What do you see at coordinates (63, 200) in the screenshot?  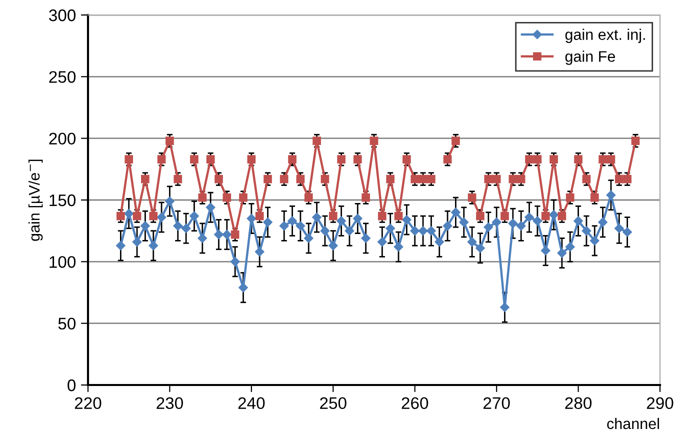 I see `y-tick-label: 150` at bounding box center [63, 200].